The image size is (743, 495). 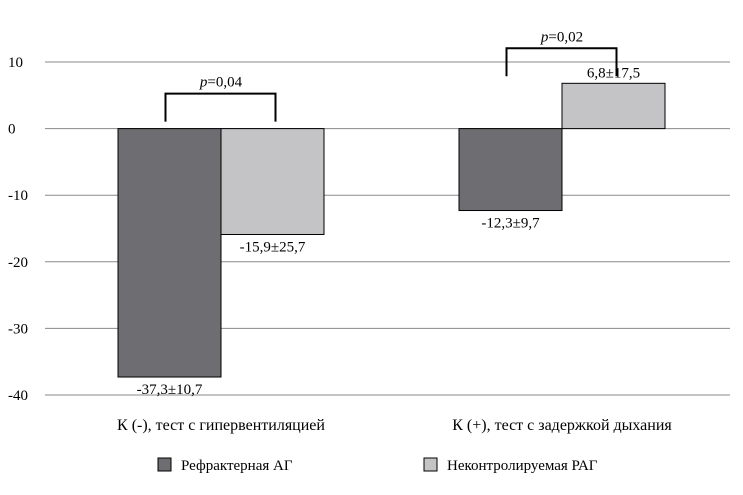 What do you see at coordinates (221, 425) in the screenshot?
I see `category-label: К (-), тест с гипервентиляцией` at bounding box center [221, 425].